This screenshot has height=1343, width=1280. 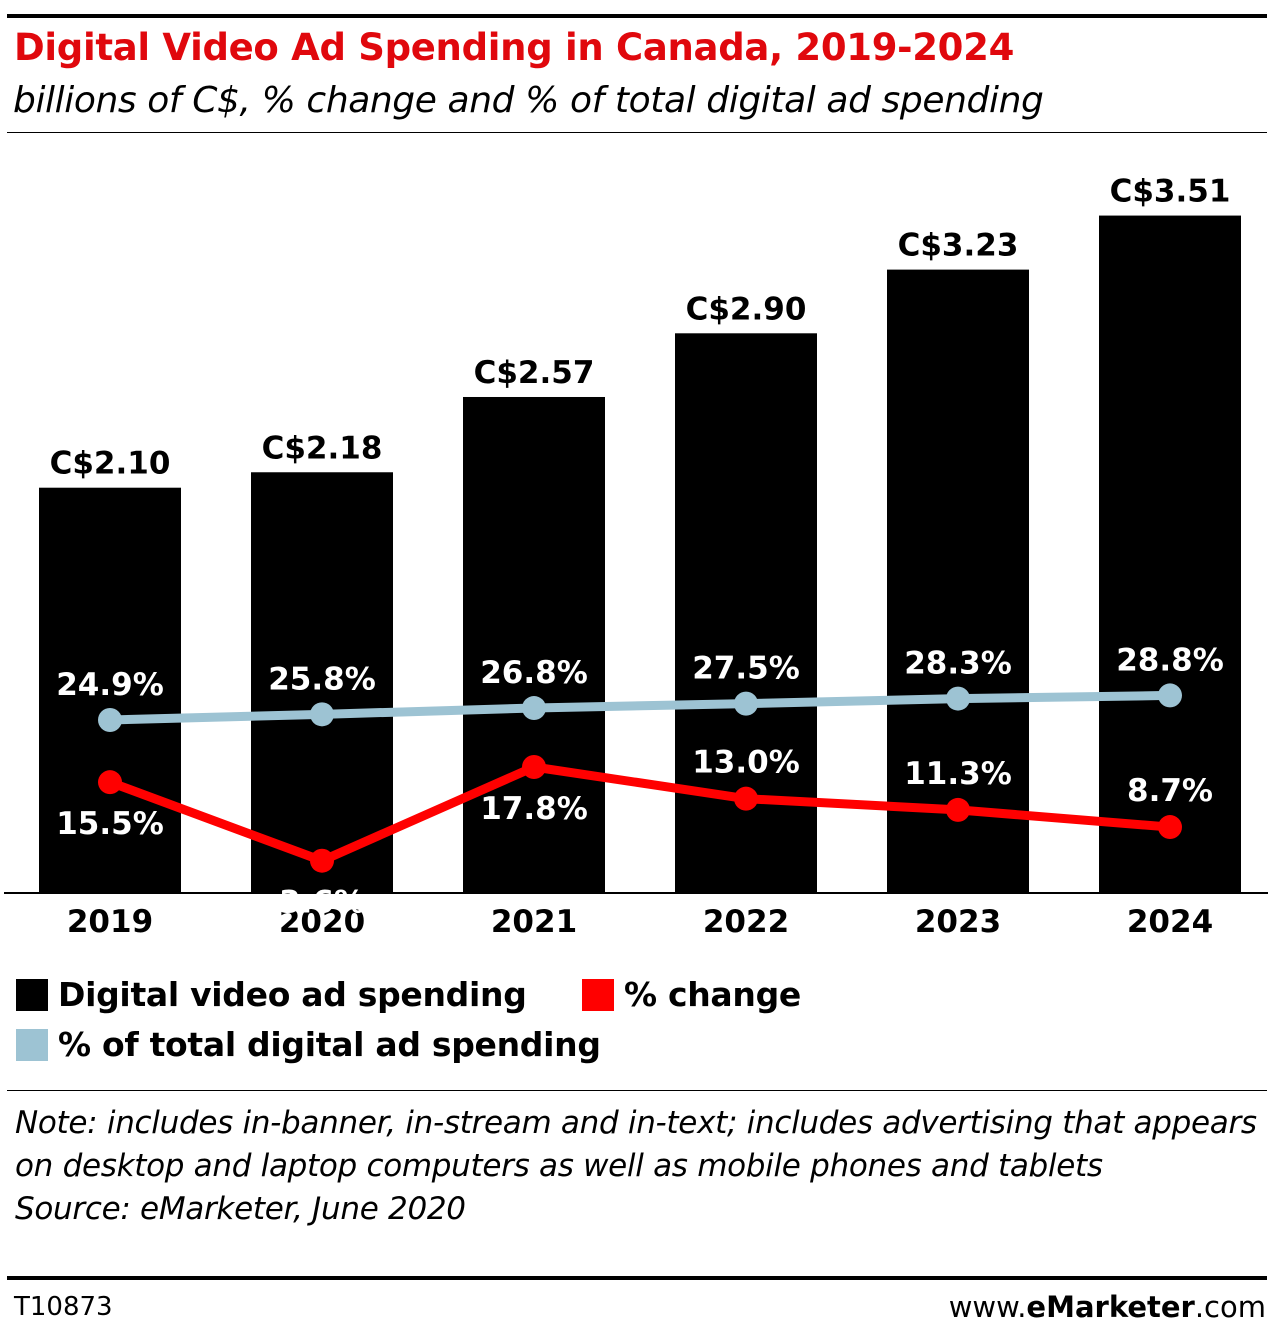 I want to click on bar-value-label-2019: C$2.10, so click(x=110, y=464).